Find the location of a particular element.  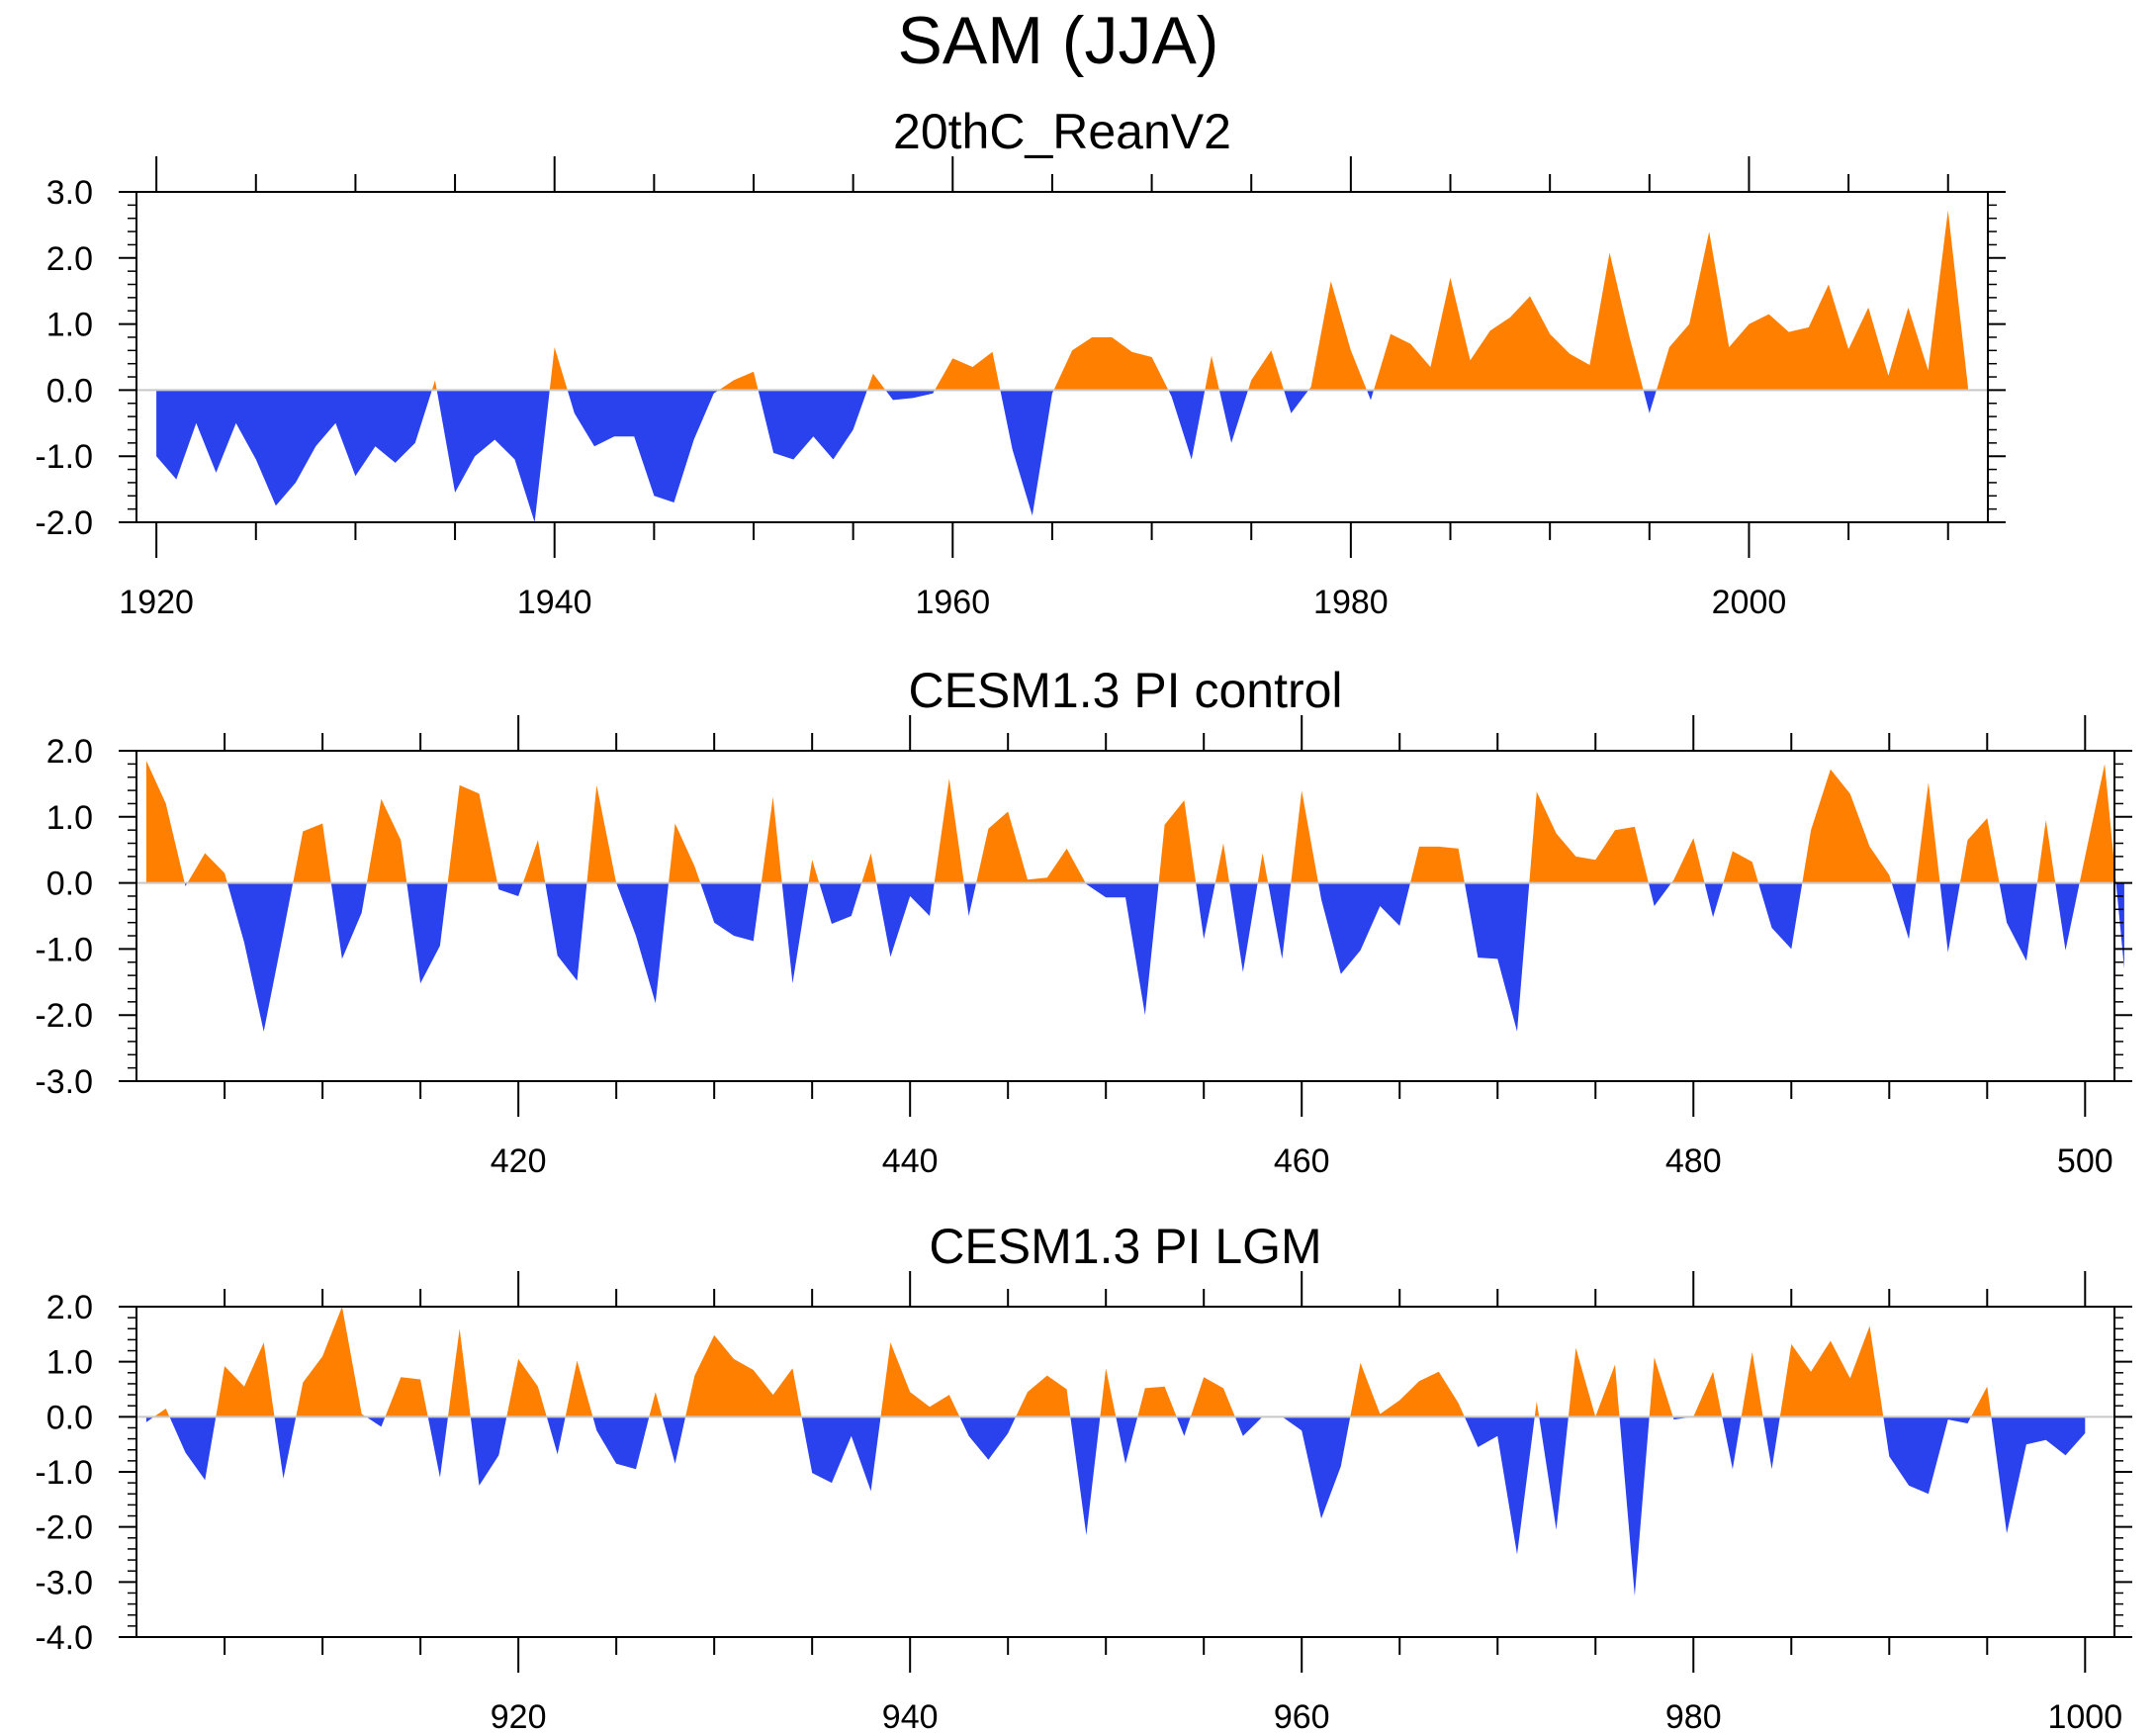

y-tick-label: 3.0 is located at coordinates (69, 193).